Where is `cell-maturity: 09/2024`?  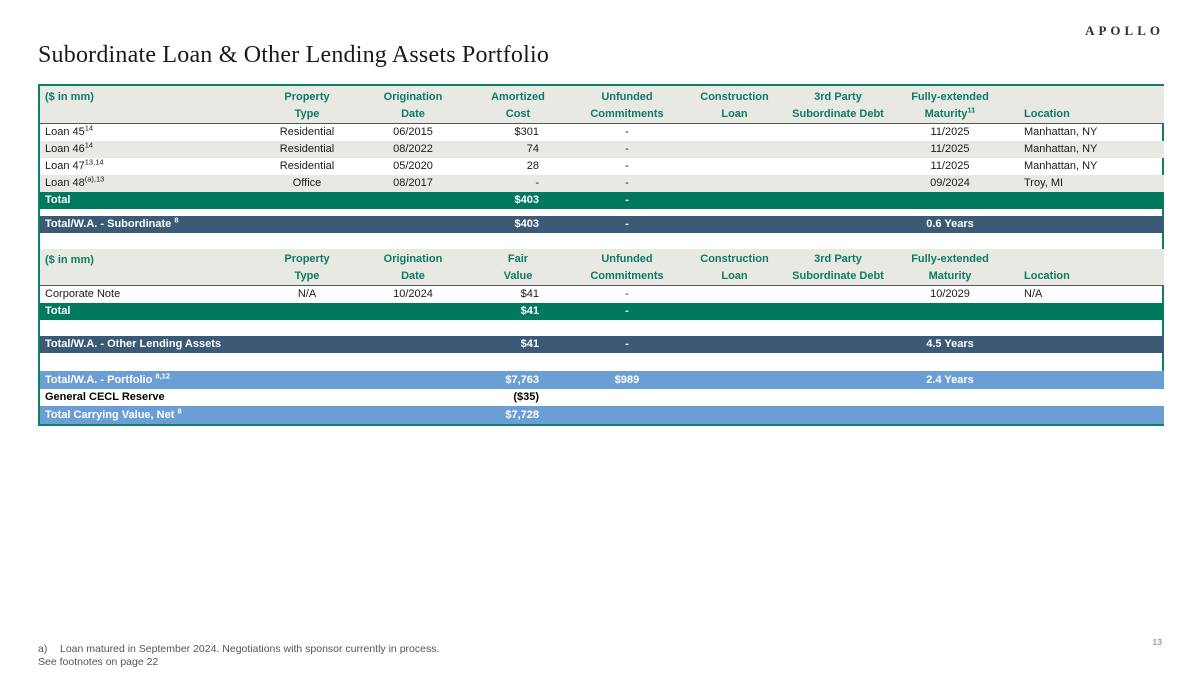
cell-maturity: 09/2024 is located at coordinates (950, 183).